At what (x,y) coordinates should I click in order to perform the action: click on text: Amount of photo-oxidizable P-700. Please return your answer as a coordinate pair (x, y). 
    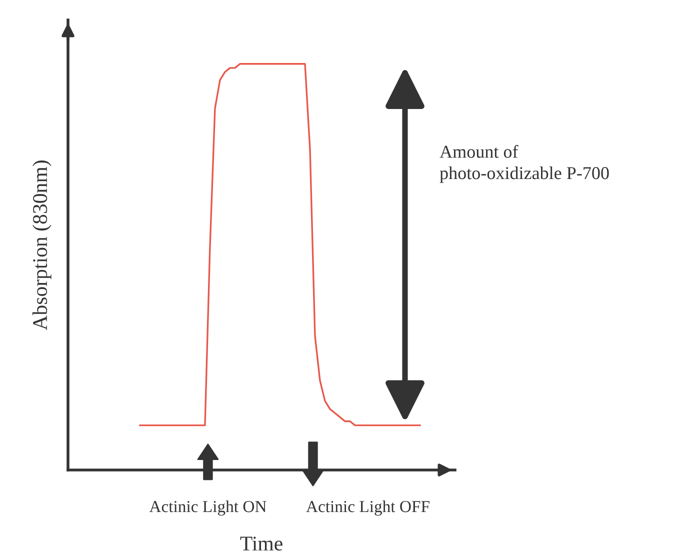
    Looking at the image, I should click on (524, 163).